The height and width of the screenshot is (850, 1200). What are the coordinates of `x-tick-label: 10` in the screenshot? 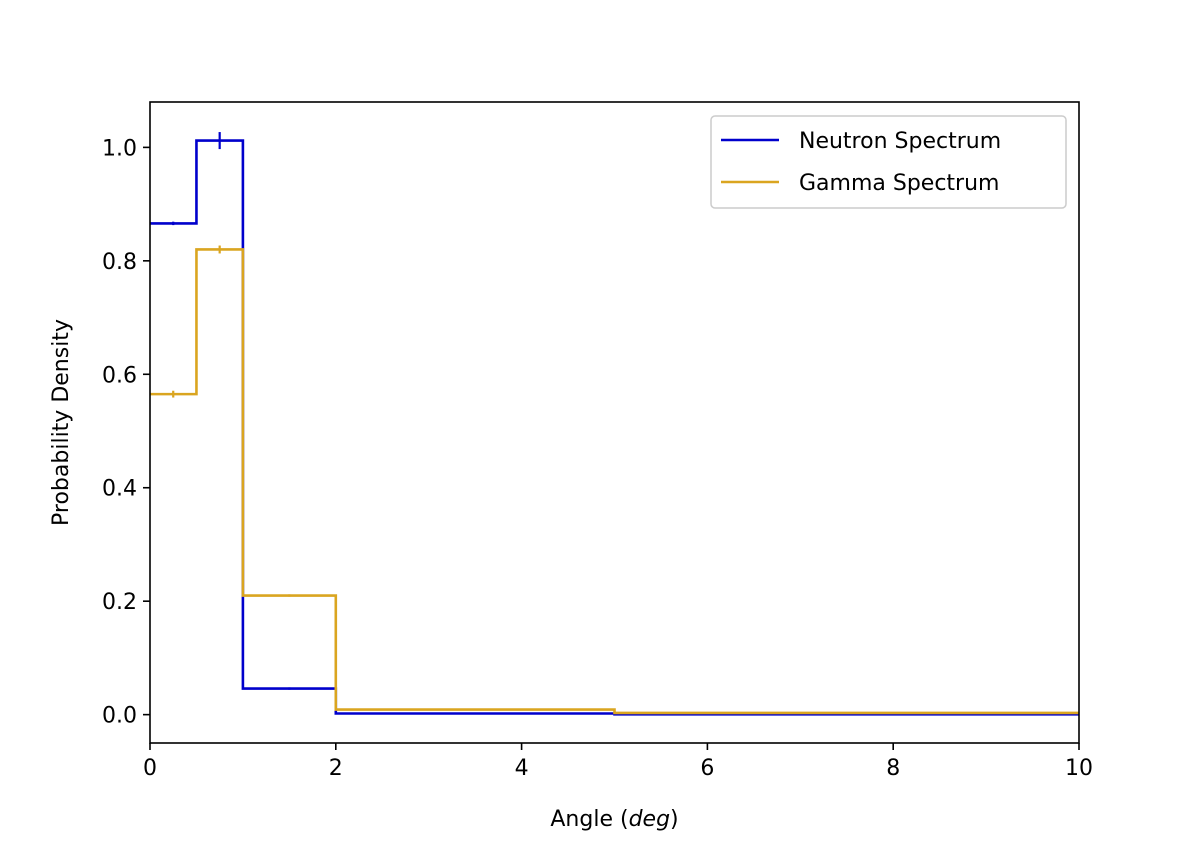 It's located at (1079, 768).